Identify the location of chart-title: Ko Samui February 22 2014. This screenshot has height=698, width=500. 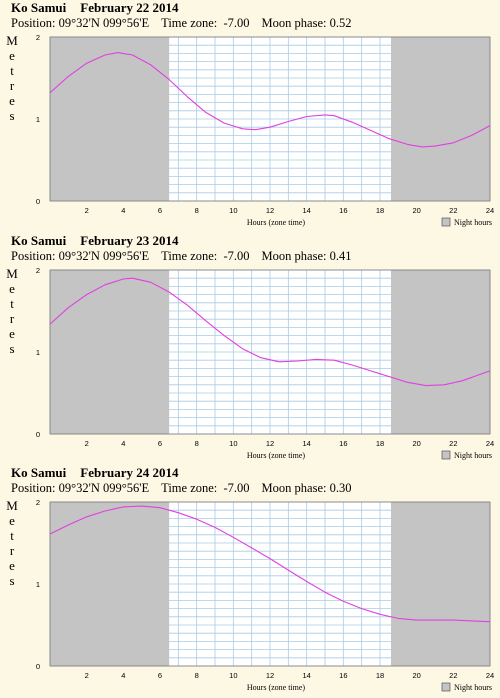
(94, 8).